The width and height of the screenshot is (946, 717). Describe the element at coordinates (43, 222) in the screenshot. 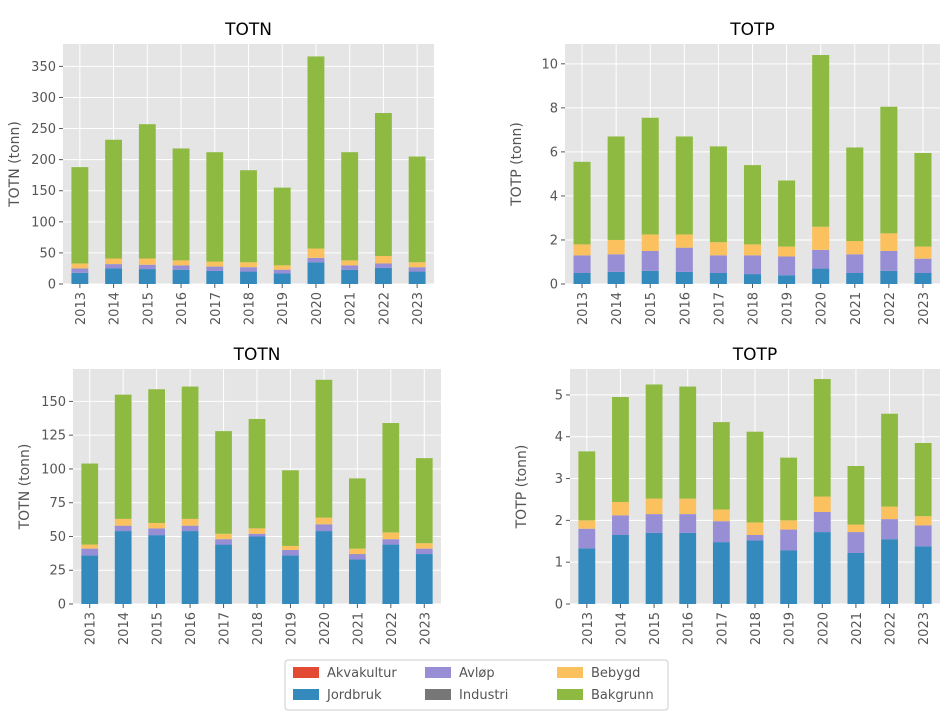

I see `y-tick-label: 100` at that location.